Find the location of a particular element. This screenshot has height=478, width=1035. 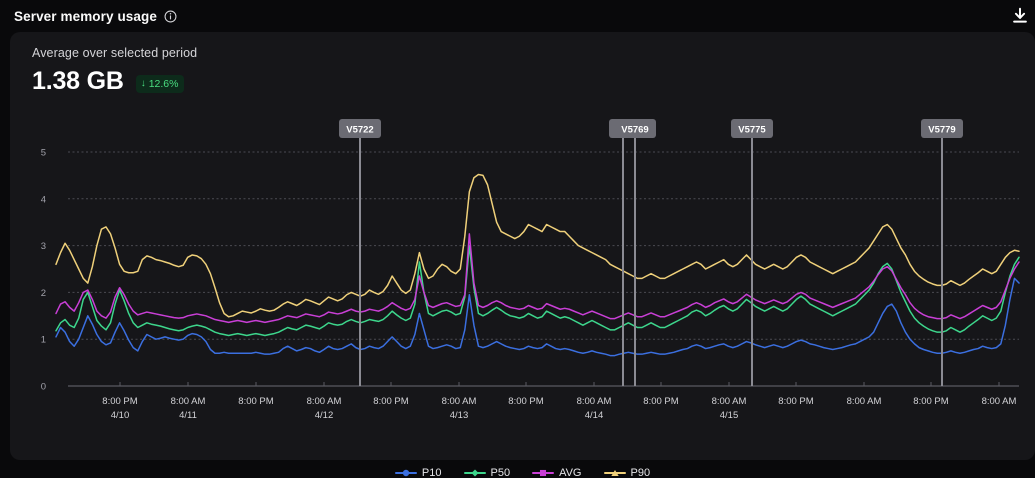

delta-value: 12.6% is located at coordinates (163, 84).